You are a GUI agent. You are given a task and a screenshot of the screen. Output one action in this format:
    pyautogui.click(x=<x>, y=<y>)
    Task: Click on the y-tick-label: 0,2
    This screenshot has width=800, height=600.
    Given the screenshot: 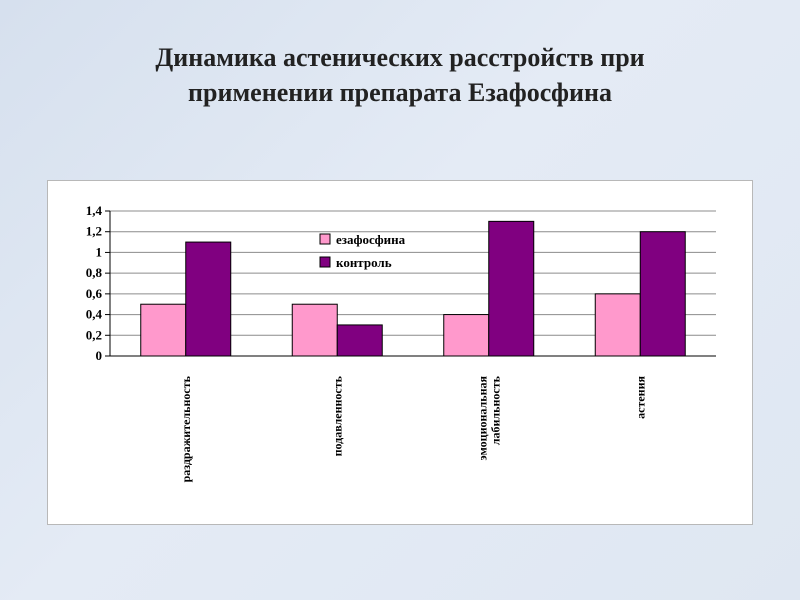 What is the action you would take?
    pyautogui.click(x=94, y=334)
    